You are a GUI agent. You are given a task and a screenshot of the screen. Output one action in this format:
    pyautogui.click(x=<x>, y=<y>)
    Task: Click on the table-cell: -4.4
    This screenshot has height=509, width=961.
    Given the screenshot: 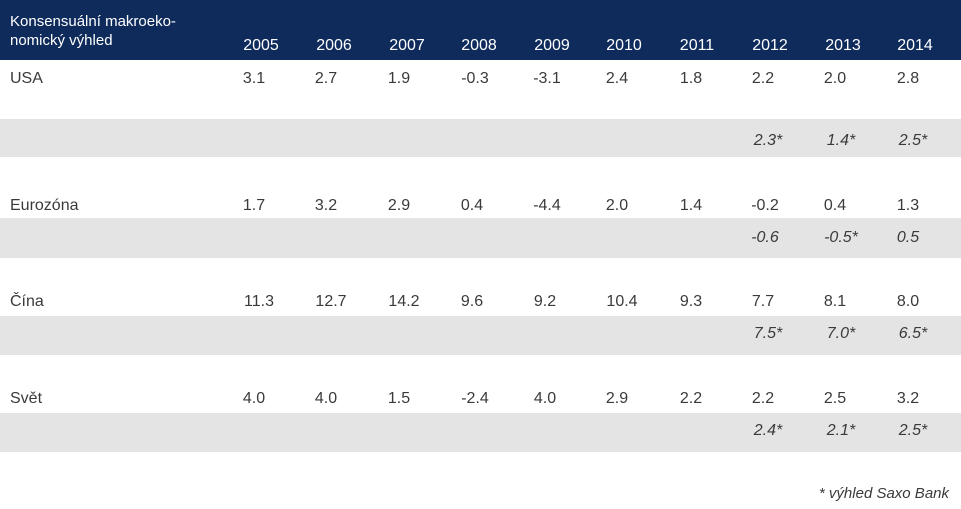 What is the action you would take?
    pyautogui.click(x=547, y=205)
    